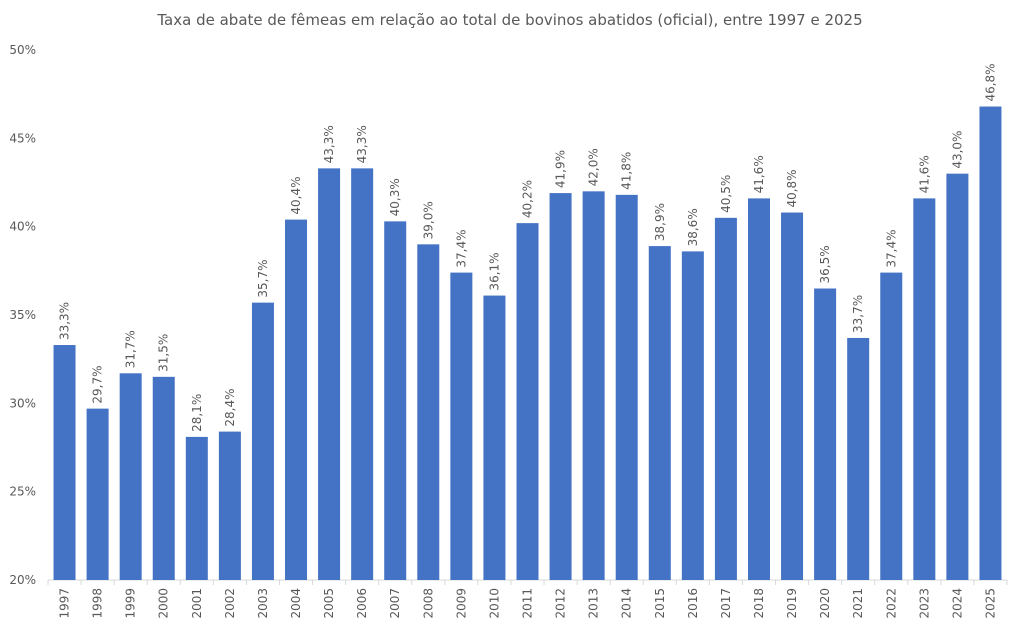 This screenshot has width=1020, height=629. I want to click on bar-2013, so click(593, 386).